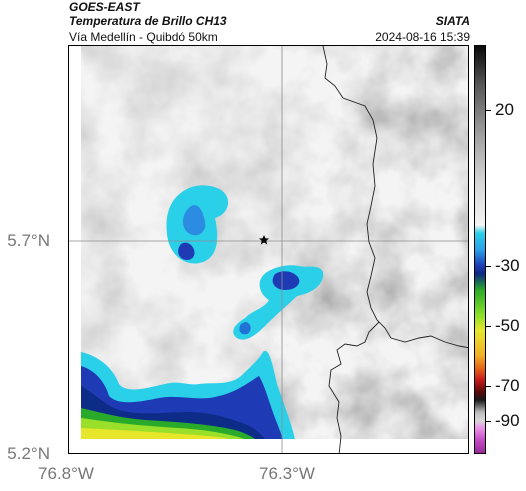 This screenshot has height=491, width=526. I want to click on datetime-label: 2024-08-16 15:39, so click(422, 37).